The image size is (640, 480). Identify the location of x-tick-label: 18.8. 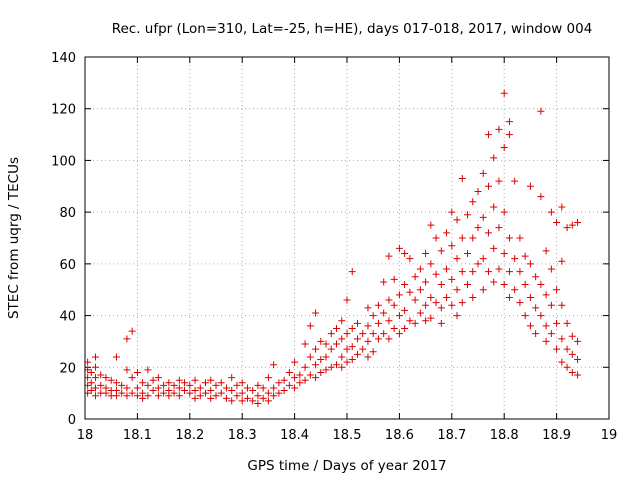
(504, 435).